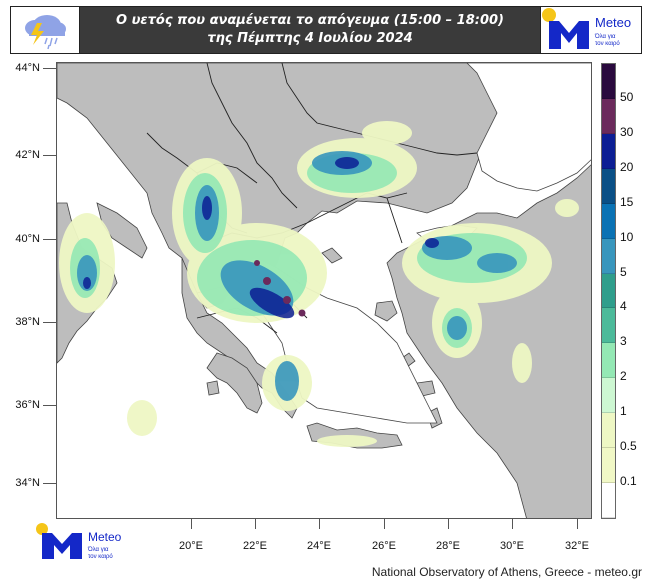 This screenshot has width=650, height=581. Describe the element at coordinates (623, 411) in the screenshot. I see `legend-label: 1` at that location.